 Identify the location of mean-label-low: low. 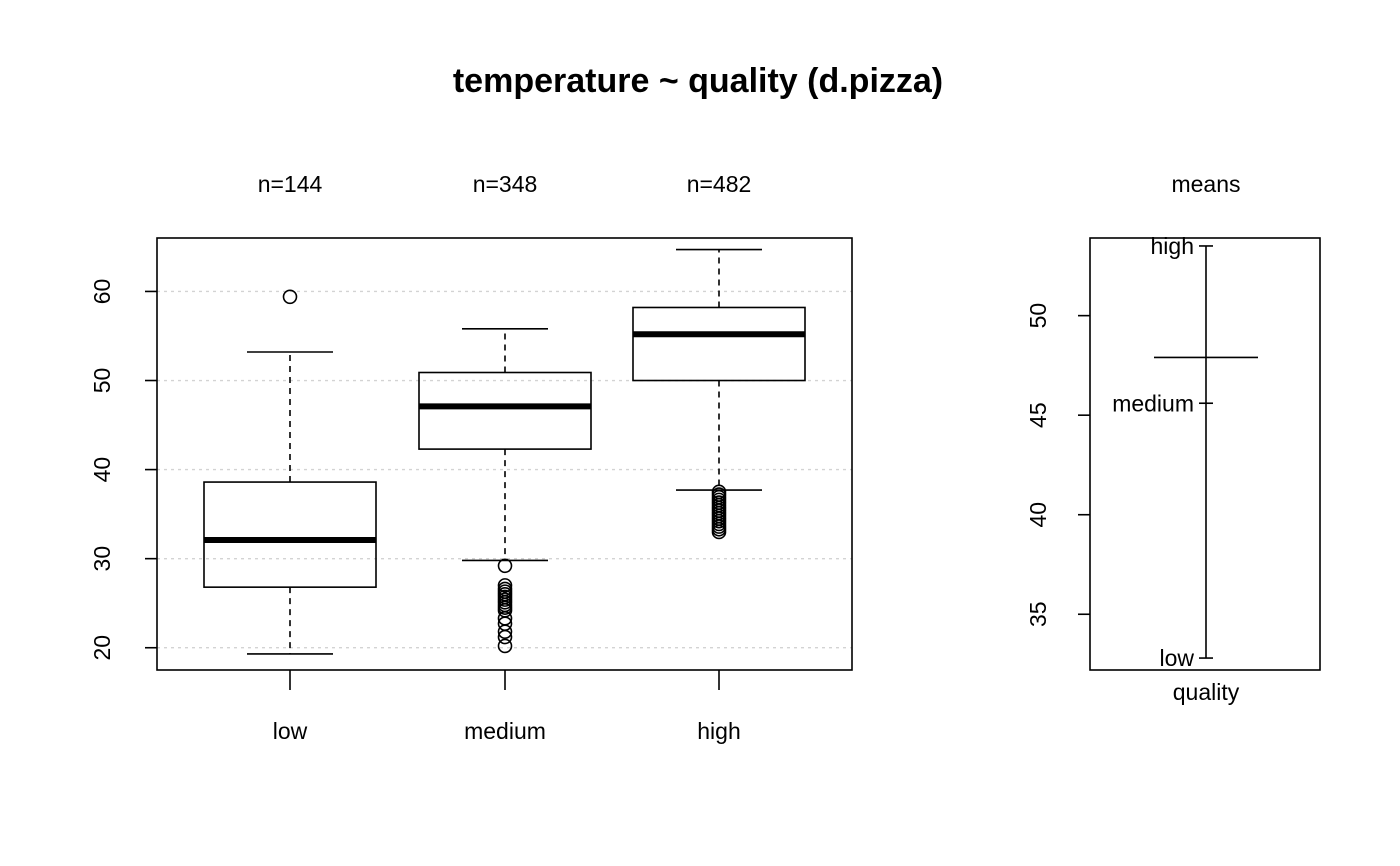
(1176, 658).